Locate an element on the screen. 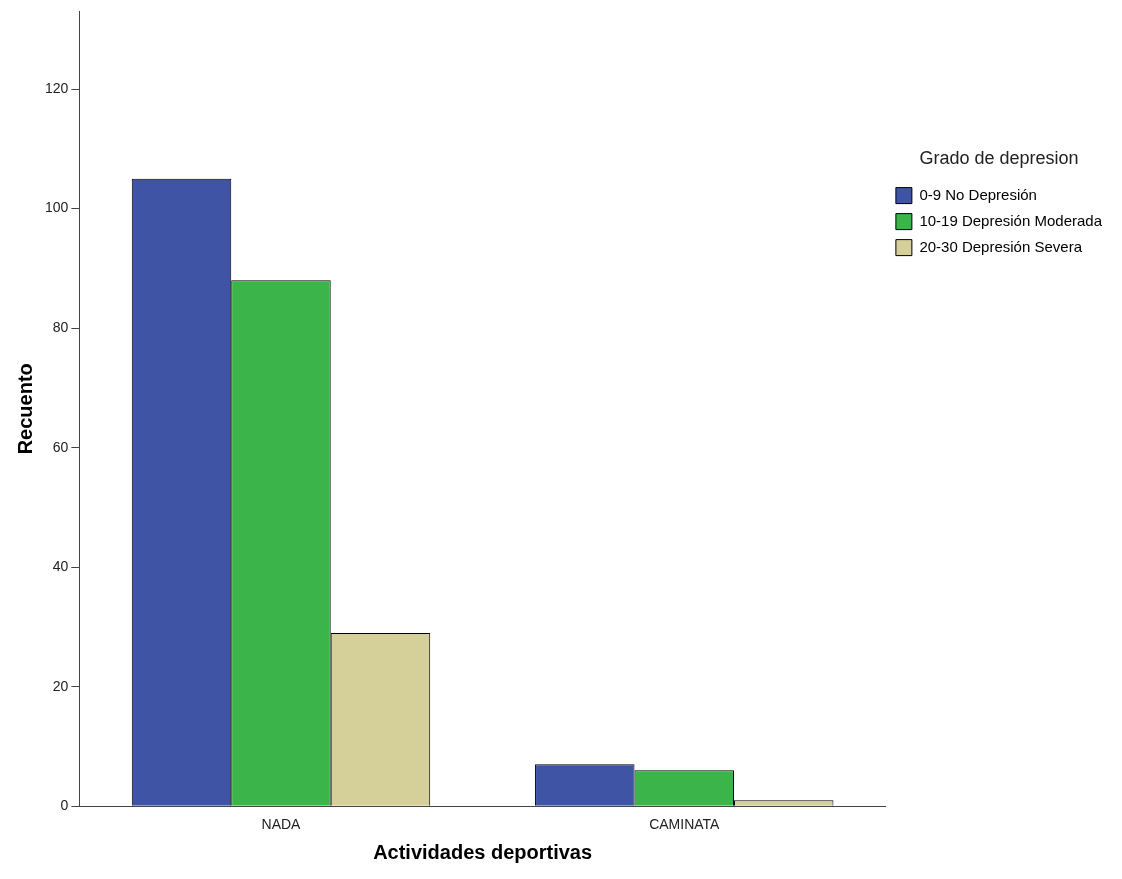 The image size is (1122, 879). y-tick-label: 100 is located at coordinates (57, 207).